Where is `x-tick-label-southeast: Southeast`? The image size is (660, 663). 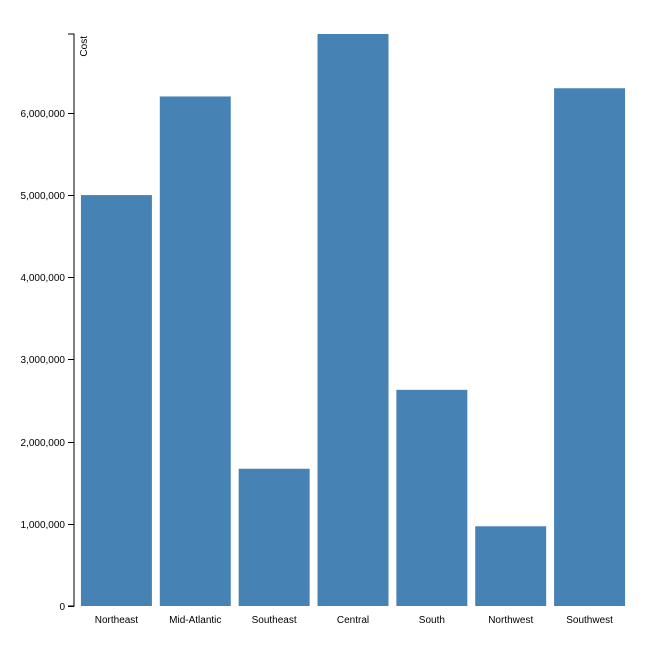
x-tick-label-southeast: Southeast is located at coordinates (274, 620).